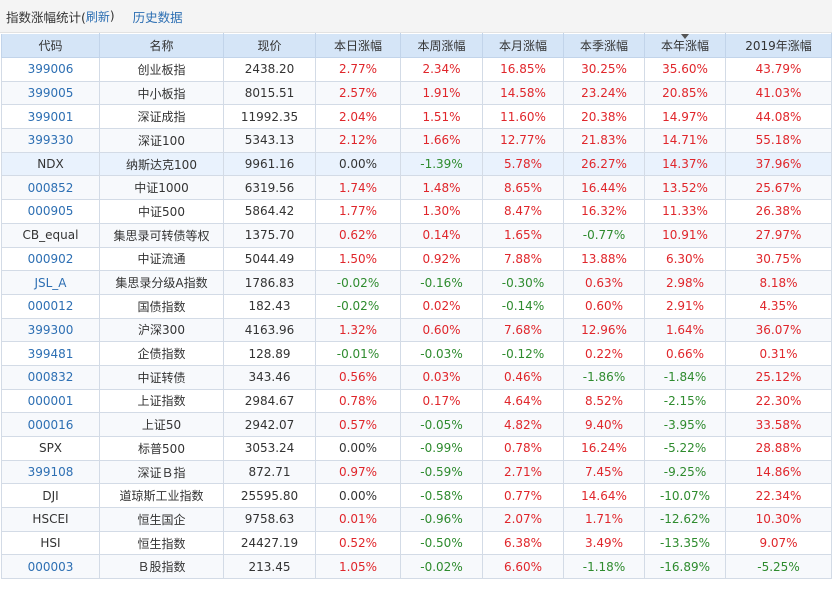 This screenshot has width=832, height=593. Describe the element at coordinates (441, 567) in the screenshot. I see `cell-week: -0.02%` at that location.